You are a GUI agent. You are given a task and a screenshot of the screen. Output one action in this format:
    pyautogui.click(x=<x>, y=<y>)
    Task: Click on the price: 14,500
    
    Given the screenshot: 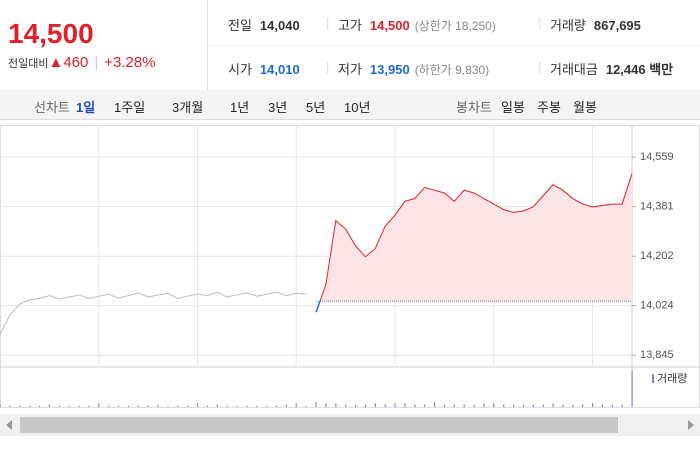 What is the action you would take?
    pyautogui.click(x=51, y=33)
    